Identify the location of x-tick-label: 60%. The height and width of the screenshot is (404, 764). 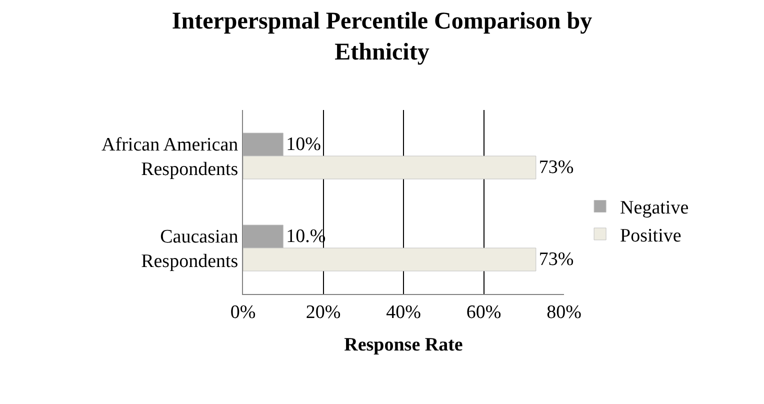
(484, 312).